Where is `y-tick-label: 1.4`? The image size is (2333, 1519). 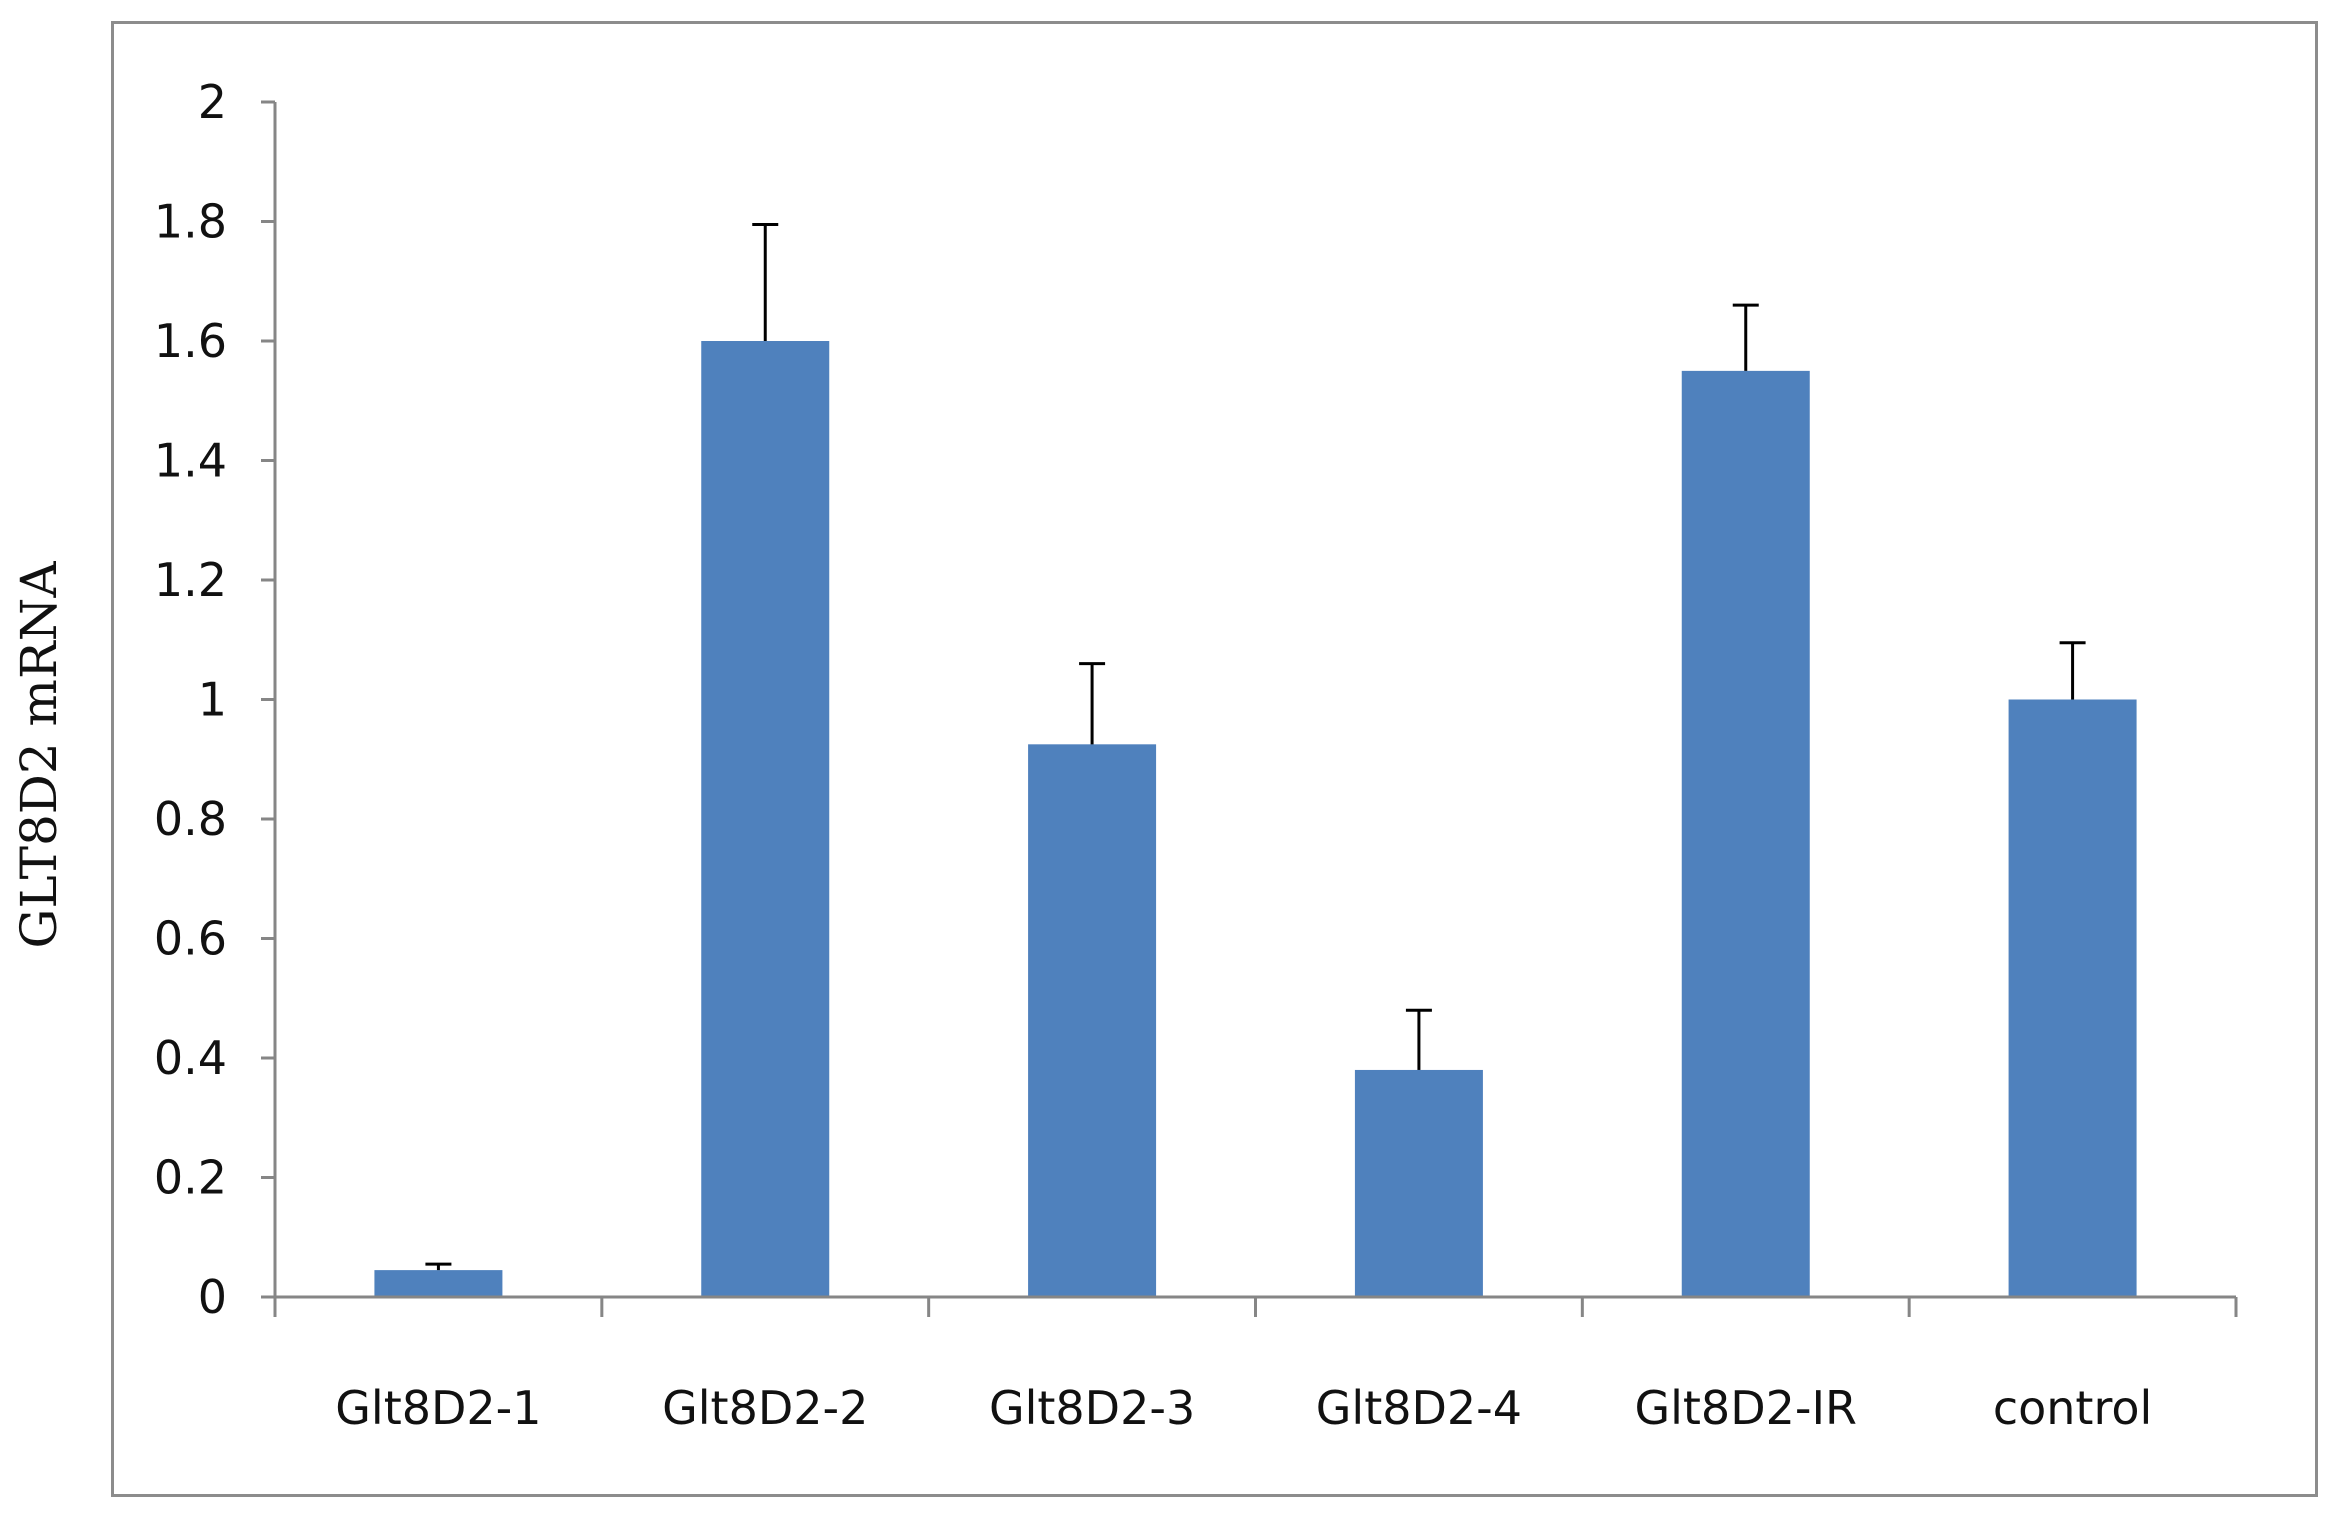 y-tick-label: 1.4 is located at coordinates (190, 461).